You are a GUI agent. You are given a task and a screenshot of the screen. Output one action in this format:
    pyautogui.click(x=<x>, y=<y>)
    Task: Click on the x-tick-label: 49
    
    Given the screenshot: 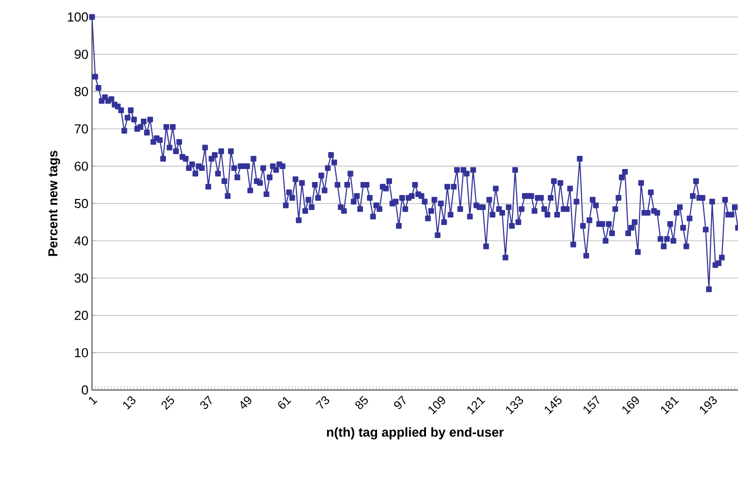 What is the action you would take?
    pyautogui.click(x=246, y=402)
    